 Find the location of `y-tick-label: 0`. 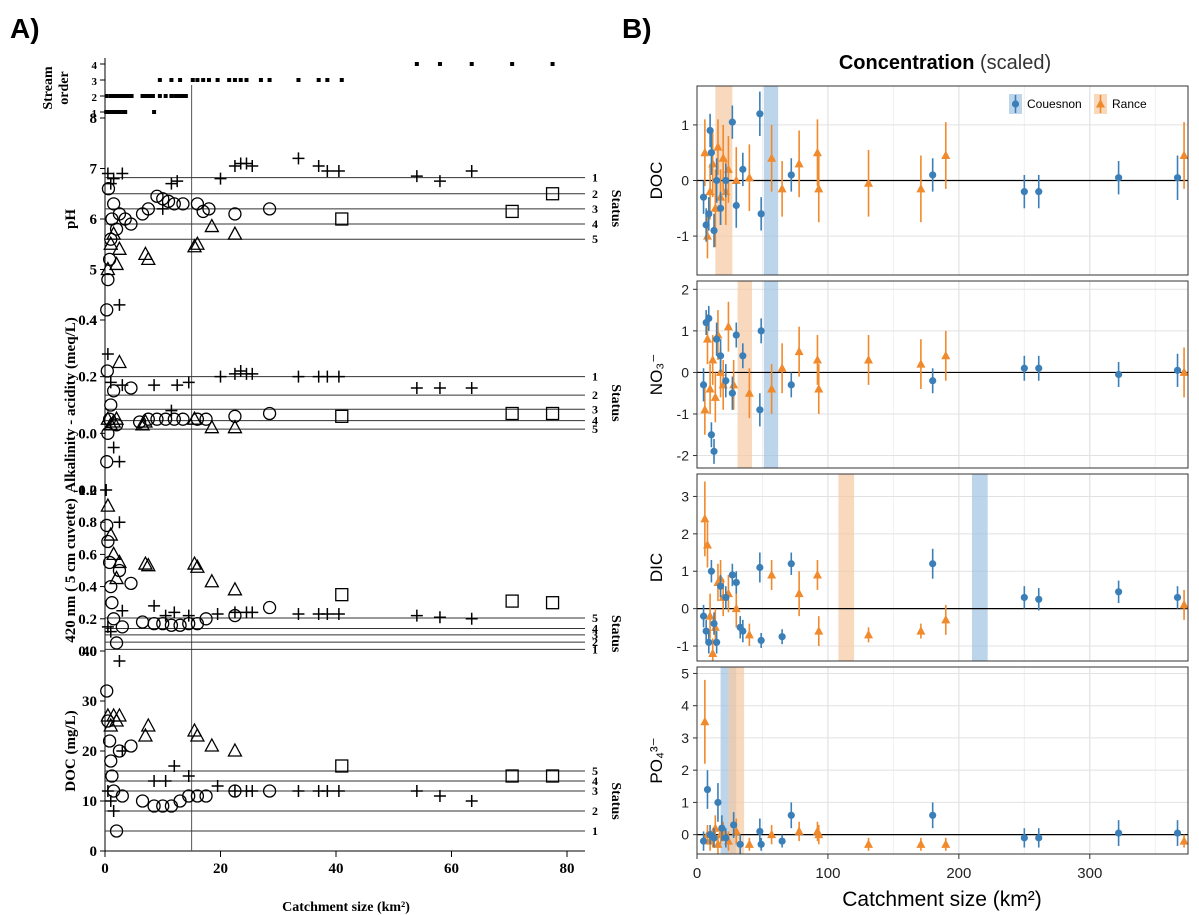

y-tick-label: 0 is located at coordinates (685, 609).